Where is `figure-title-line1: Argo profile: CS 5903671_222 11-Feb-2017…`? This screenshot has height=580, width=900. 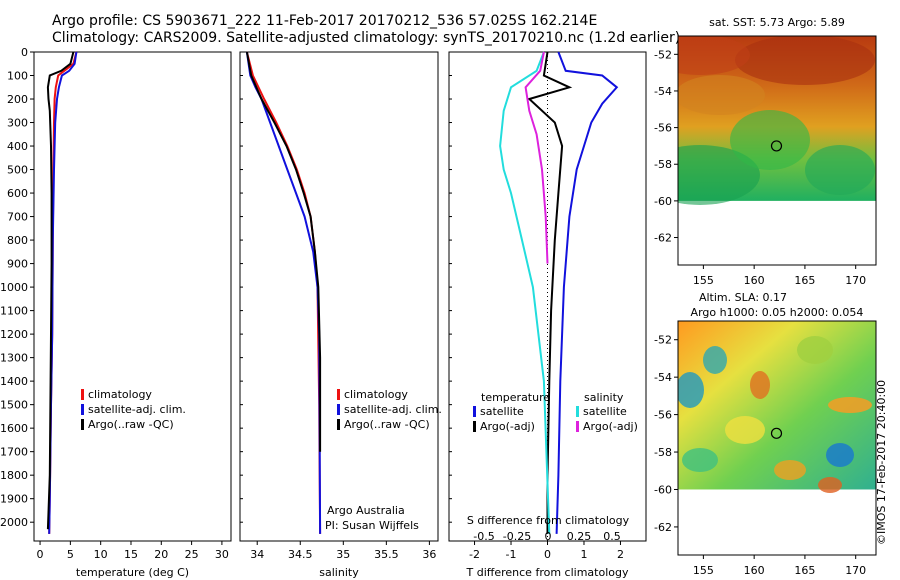 figure-title-line1: Argo profile: CS 5903671_222 11-Feb-2017… is located at coordinates (325, 21).